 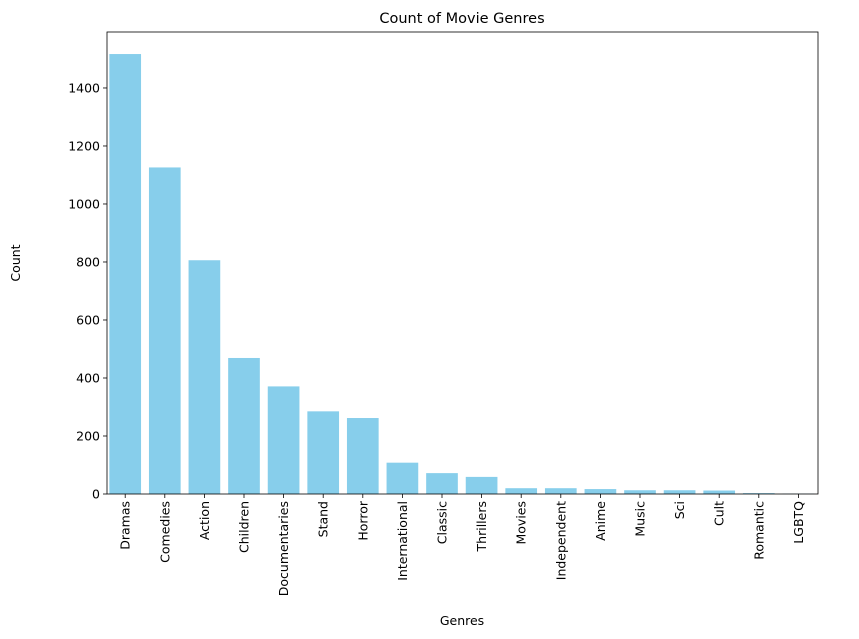 What do you see at coordinates (244, 527) in the screenshot?
I see `x-tick-label: Children` at bounding box center [244, 527].